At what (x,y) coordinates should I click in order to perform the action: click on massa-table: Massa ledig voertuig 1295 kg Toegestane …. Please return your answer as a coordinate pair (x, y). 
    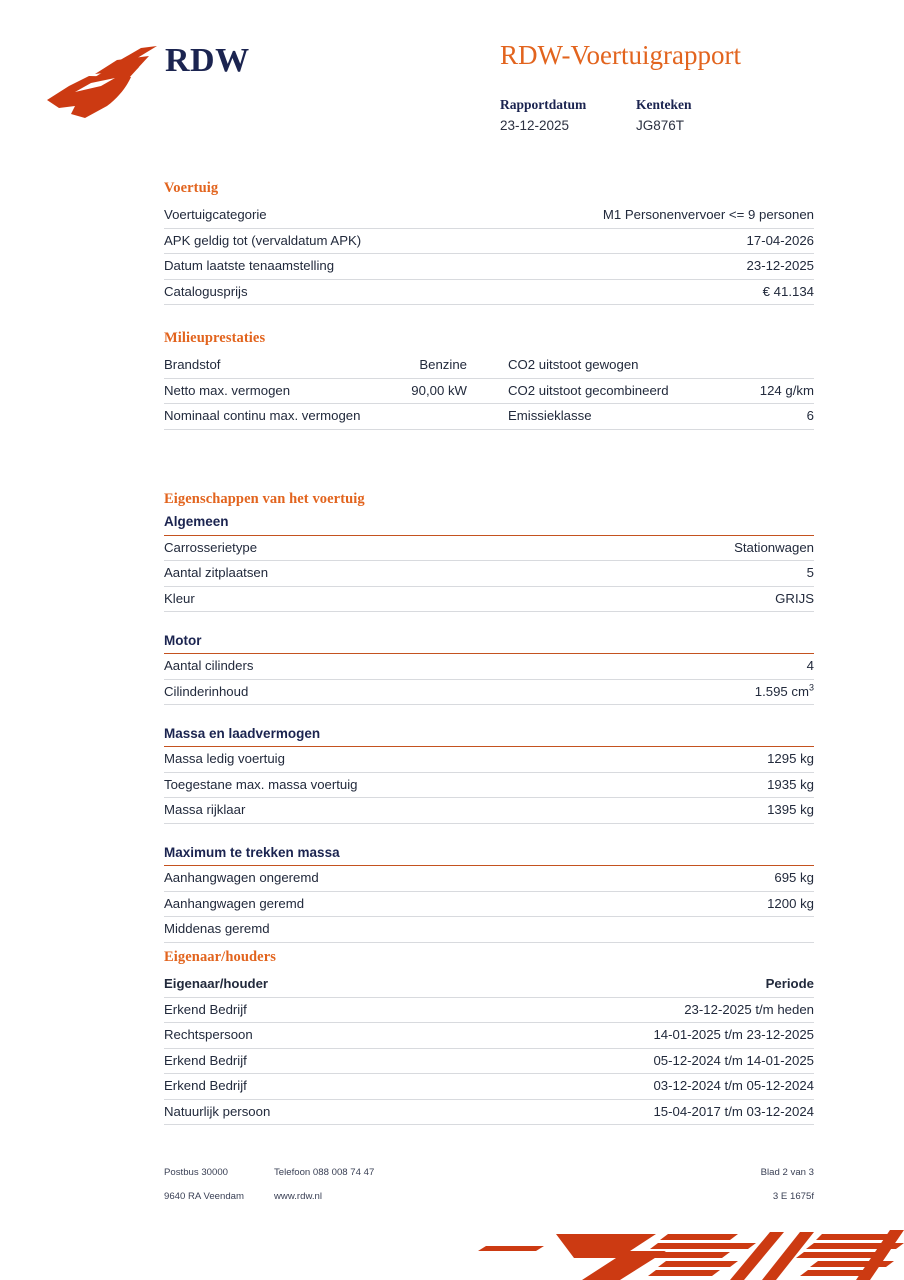
    Looking at the image, I should click on (489, 785).